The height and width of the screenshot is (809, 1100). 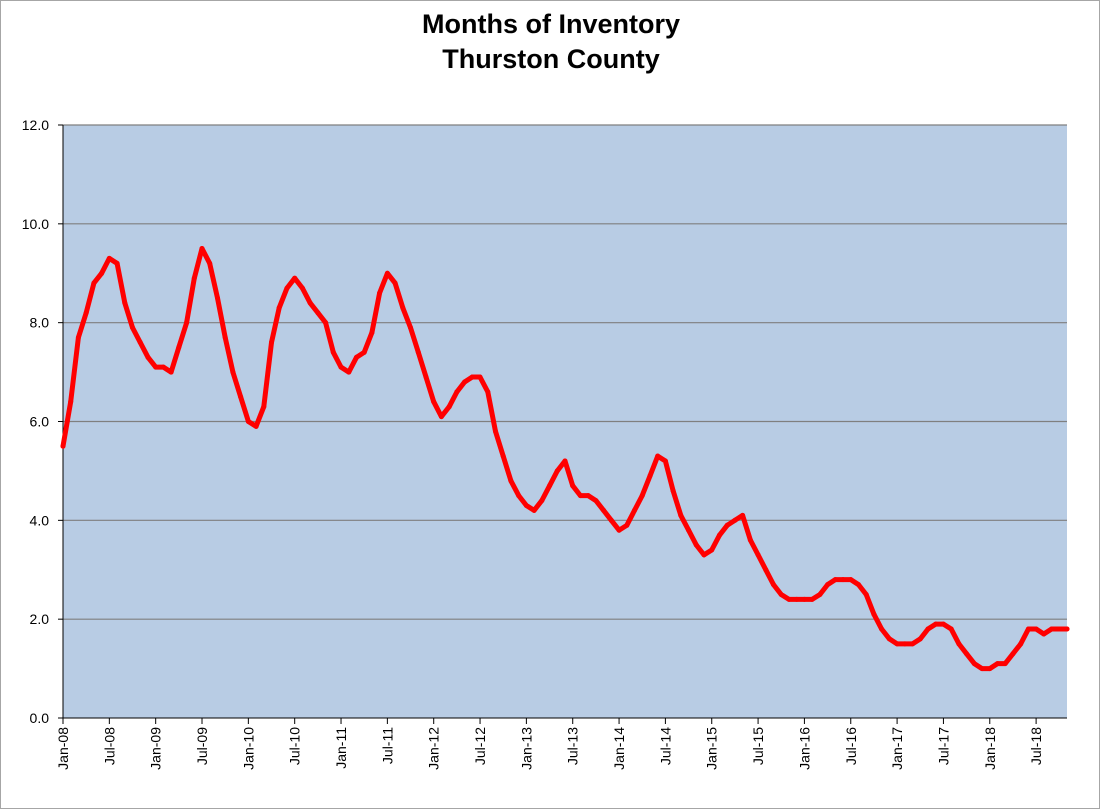 What do you see at coordinates (387, 745) in the screenshot?
I see `x-tick-label: Jul-11` at bounding box center [387, 745].